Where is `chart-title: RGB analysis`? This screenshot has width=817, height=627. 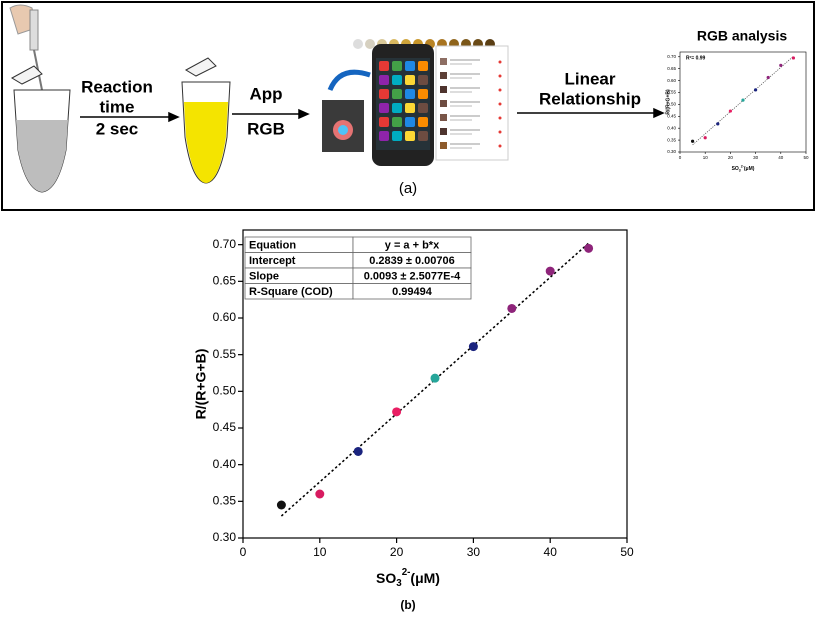 chart-title: RGB analysis is located at coordinates (742, 36).